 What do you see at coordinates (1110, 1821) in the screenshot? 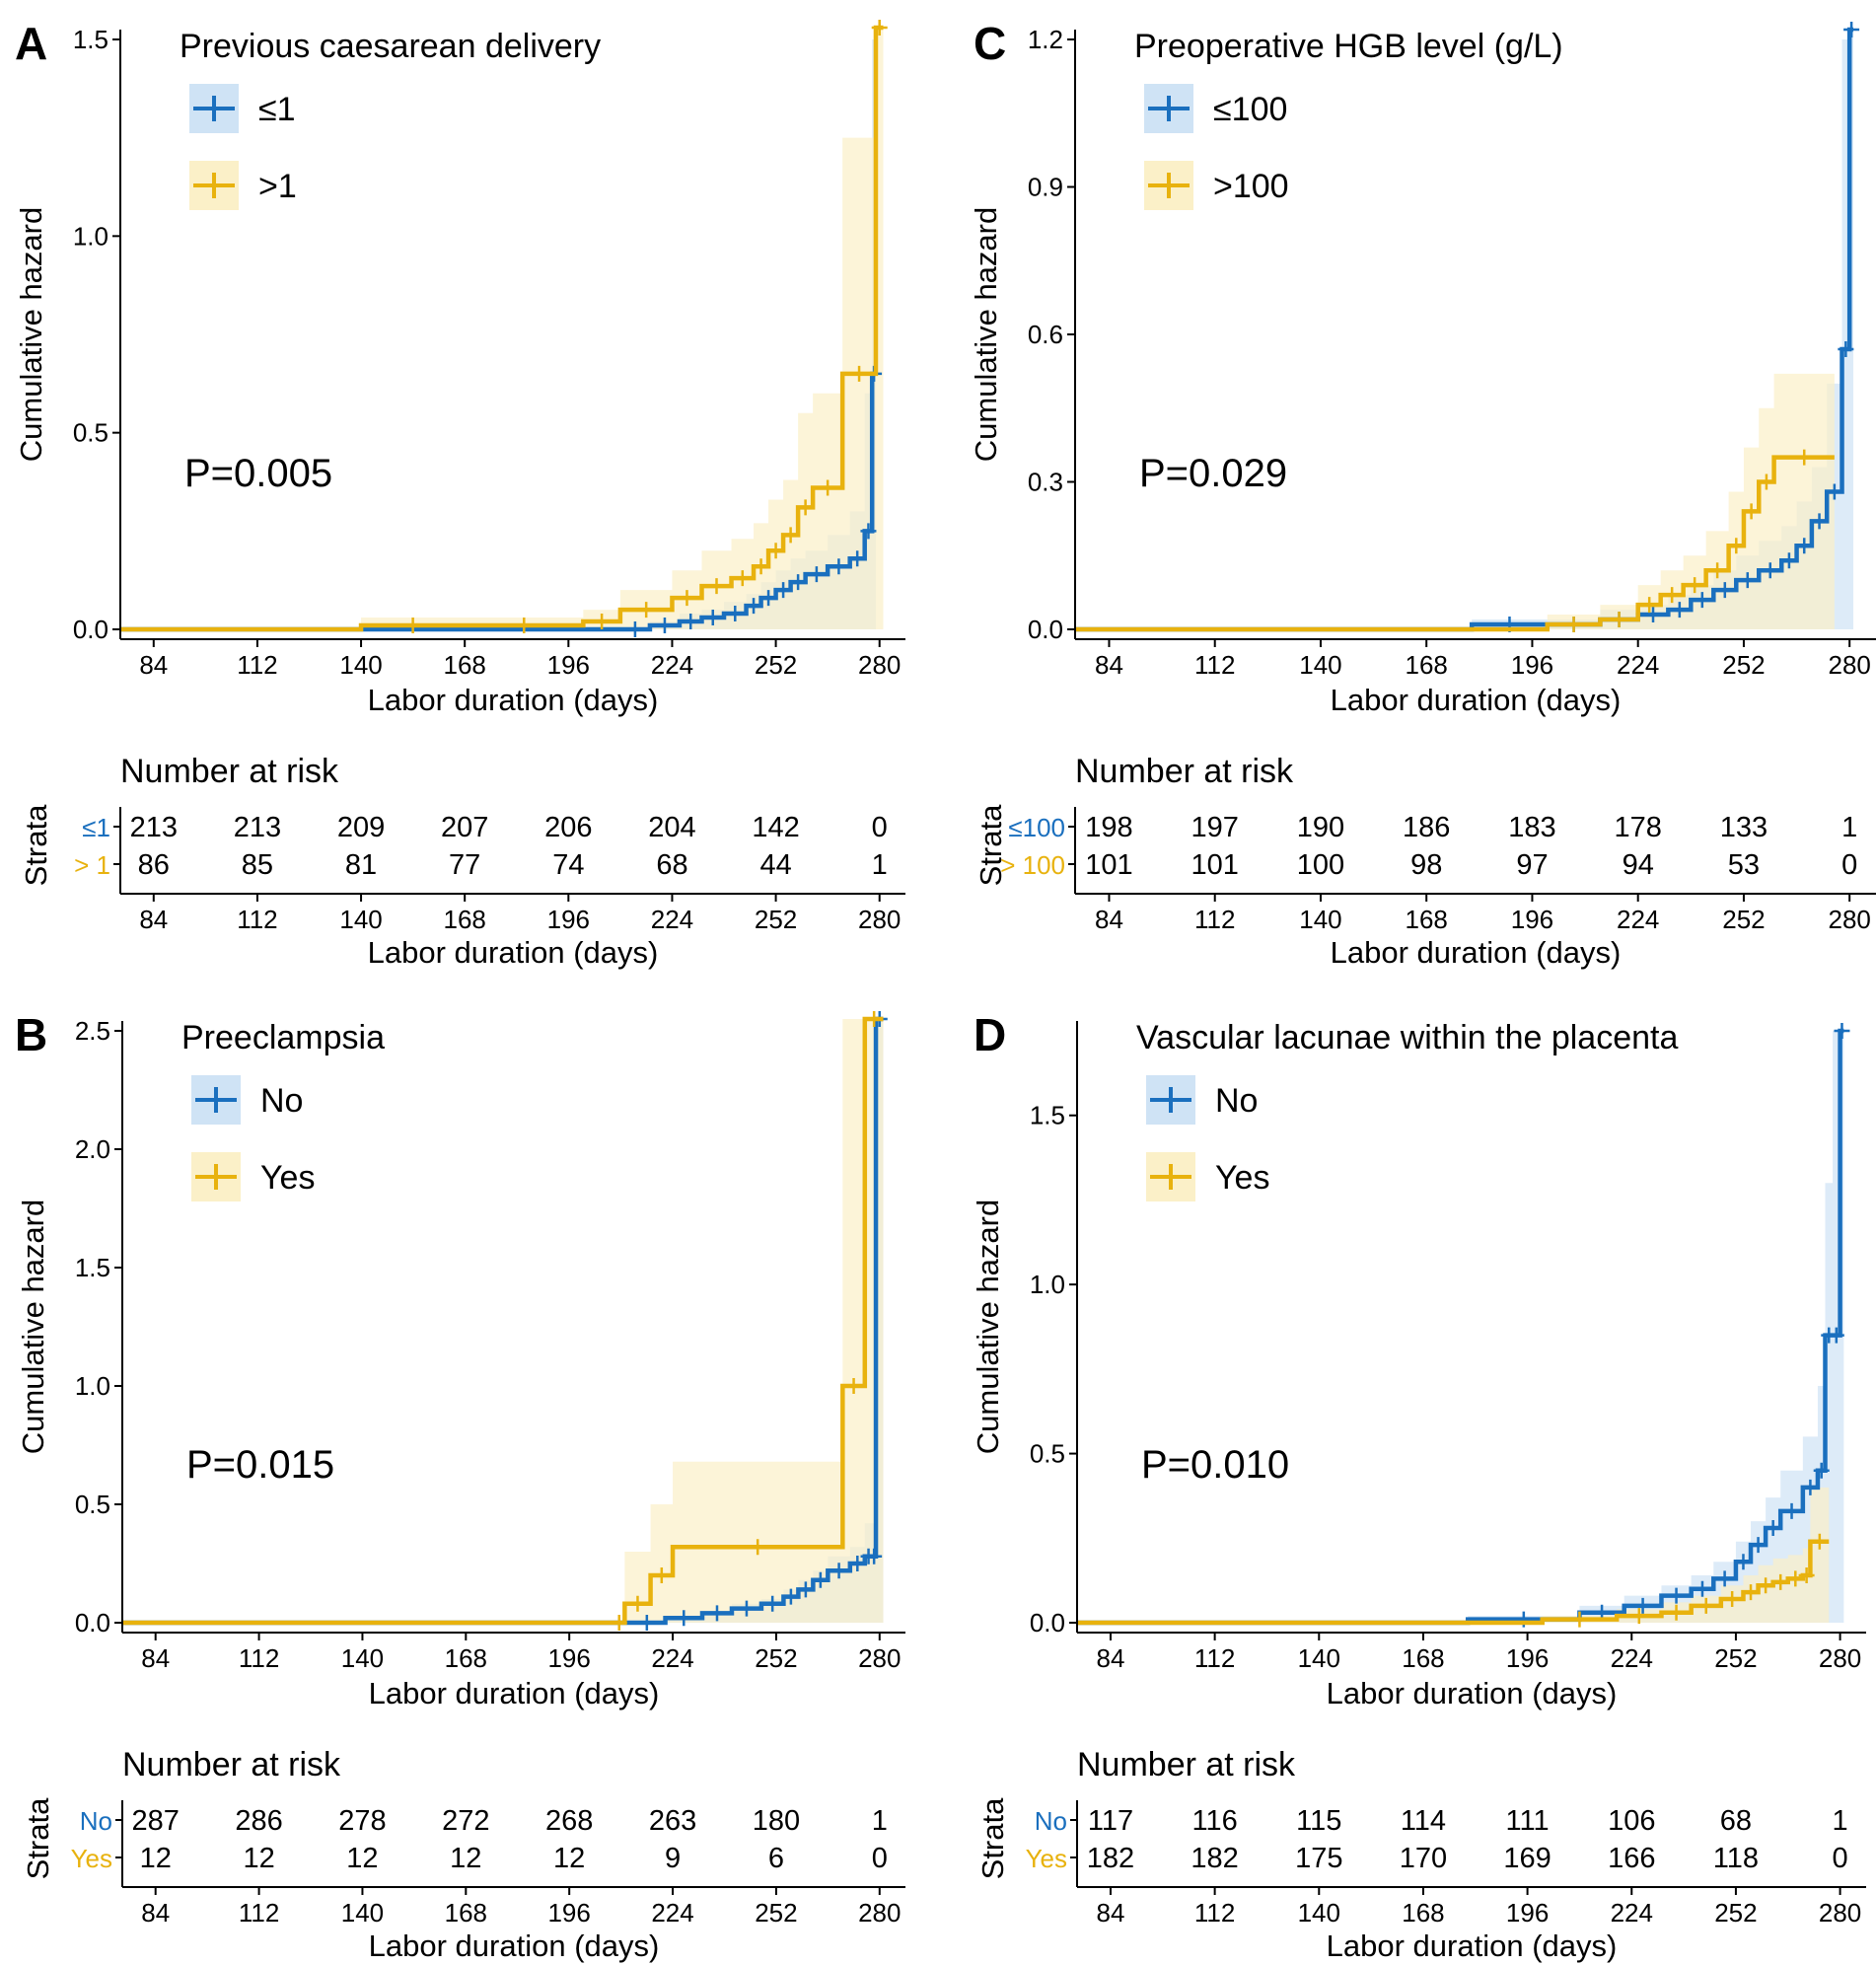
I see `risk-count: 117` at bounding box center [1110, 1821].